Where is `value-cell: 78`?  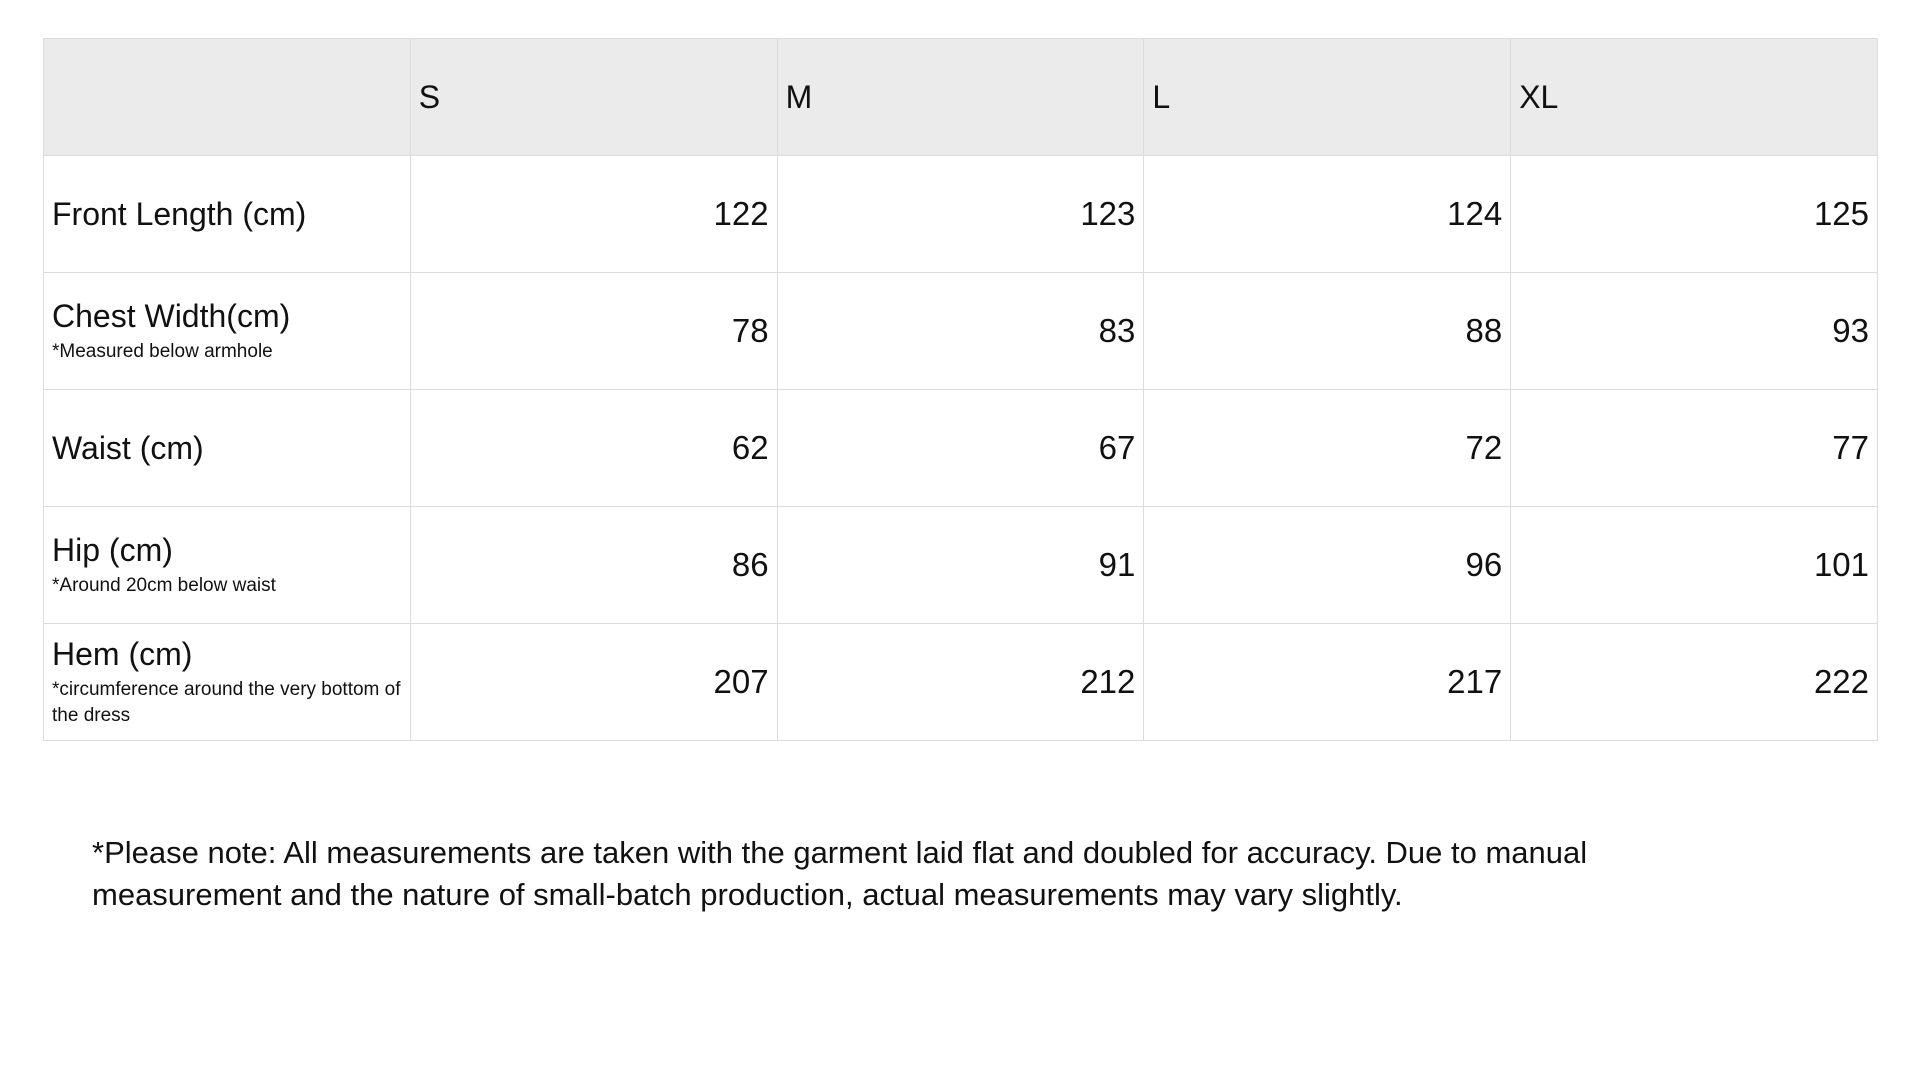 value-cell: 78 is located at coordinates (593, 331).